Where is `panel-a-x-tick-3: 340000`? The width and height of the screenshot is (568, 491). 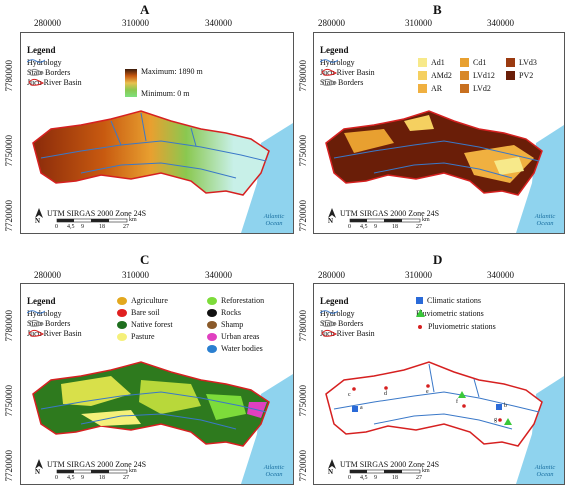
panel-a-x-tick-3: 340000 is located at coordinates (218, 23).